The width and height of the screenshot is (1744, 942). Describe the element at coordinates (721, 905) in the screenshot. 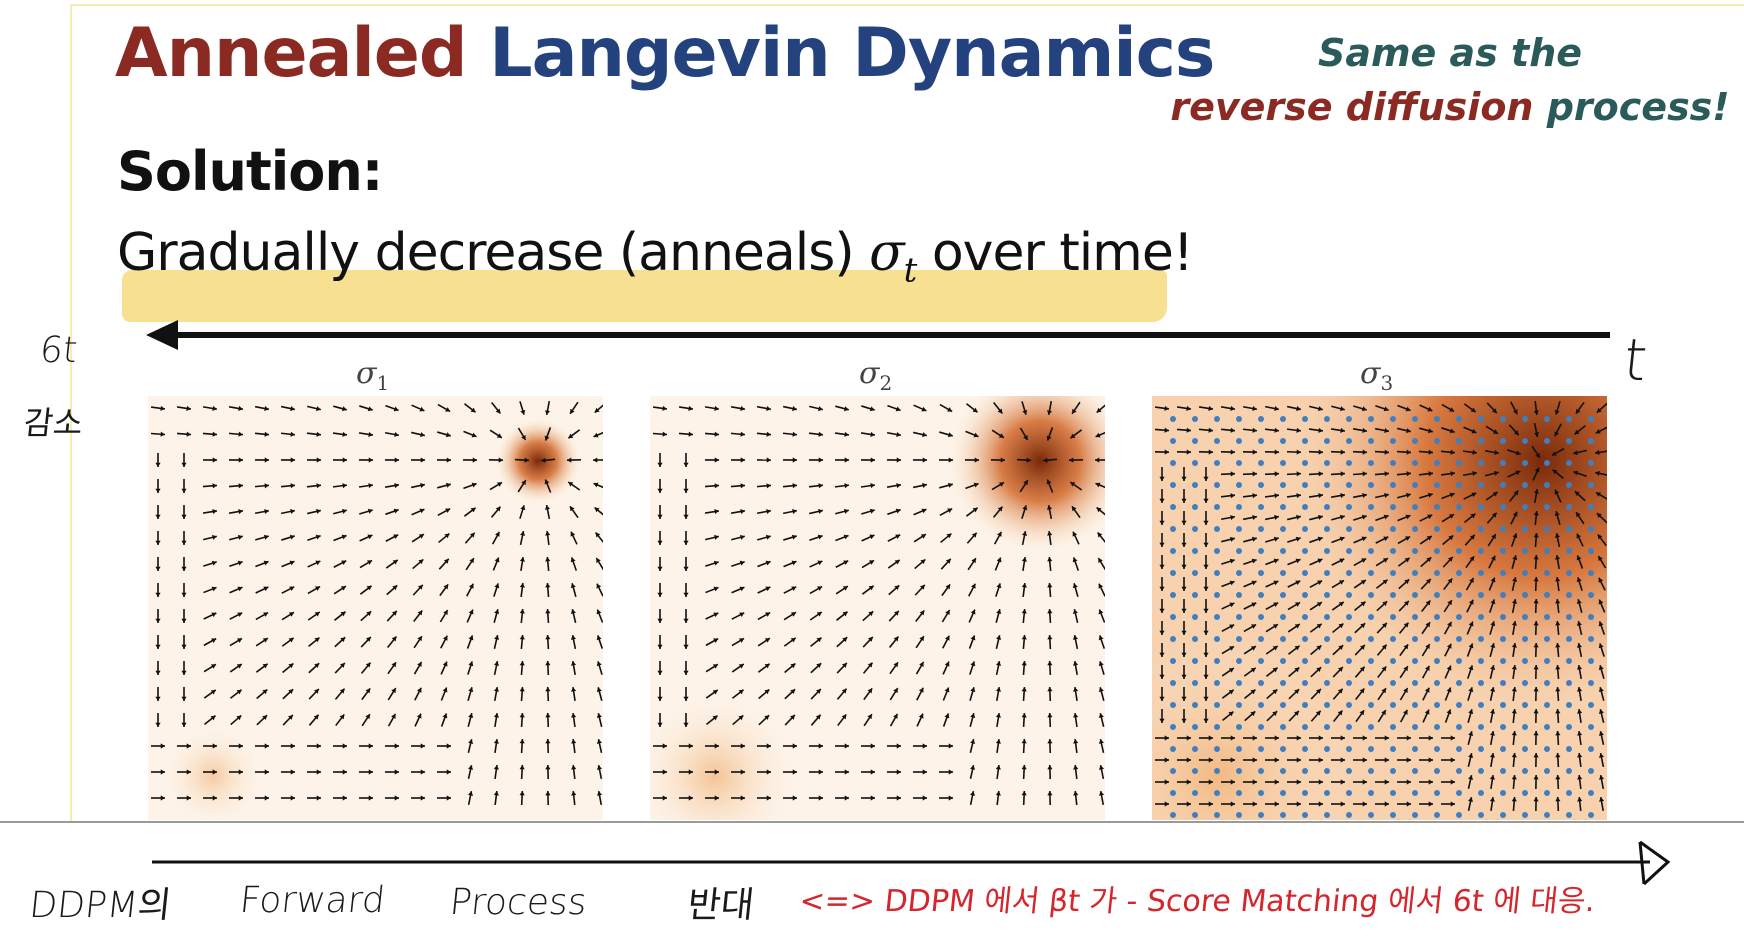

I see `hand-reverse-kr: 반대` at that location.